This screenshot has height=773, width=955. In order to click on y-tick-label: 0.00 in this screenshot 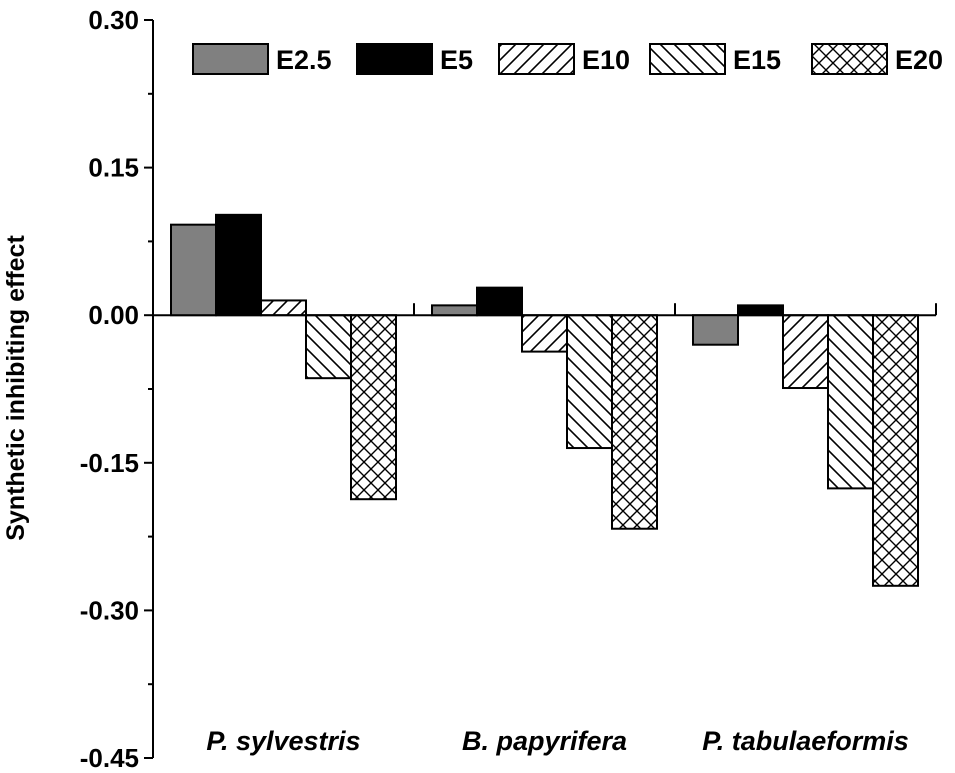, I will do `click(113, 315)`.